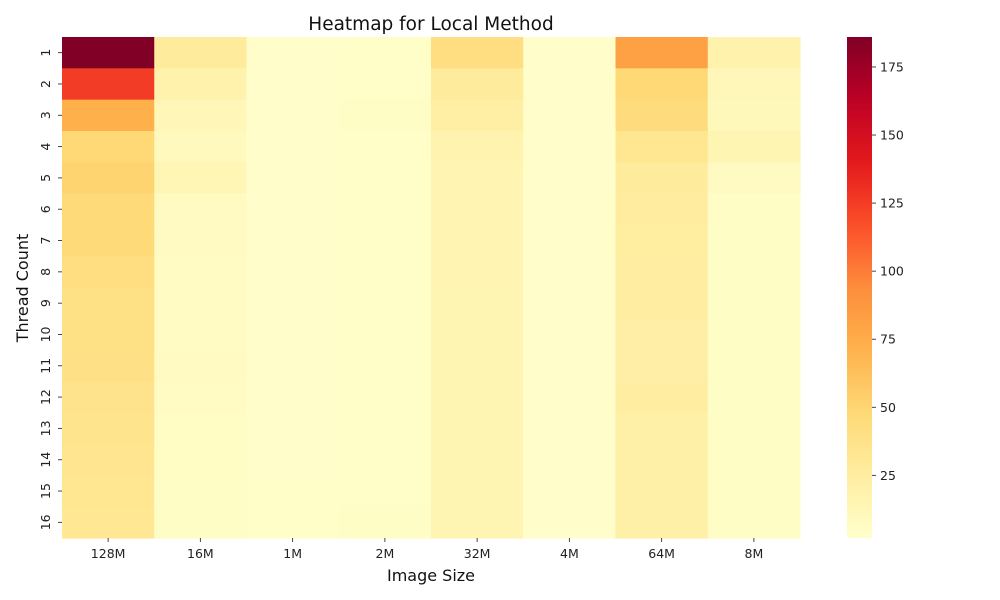 This screenshot has height=600, width=1000. What do you see at coordinates (754, 553) in the screenshot?
I see `x-tick-label: 8M` at bounding box center [754, 553].